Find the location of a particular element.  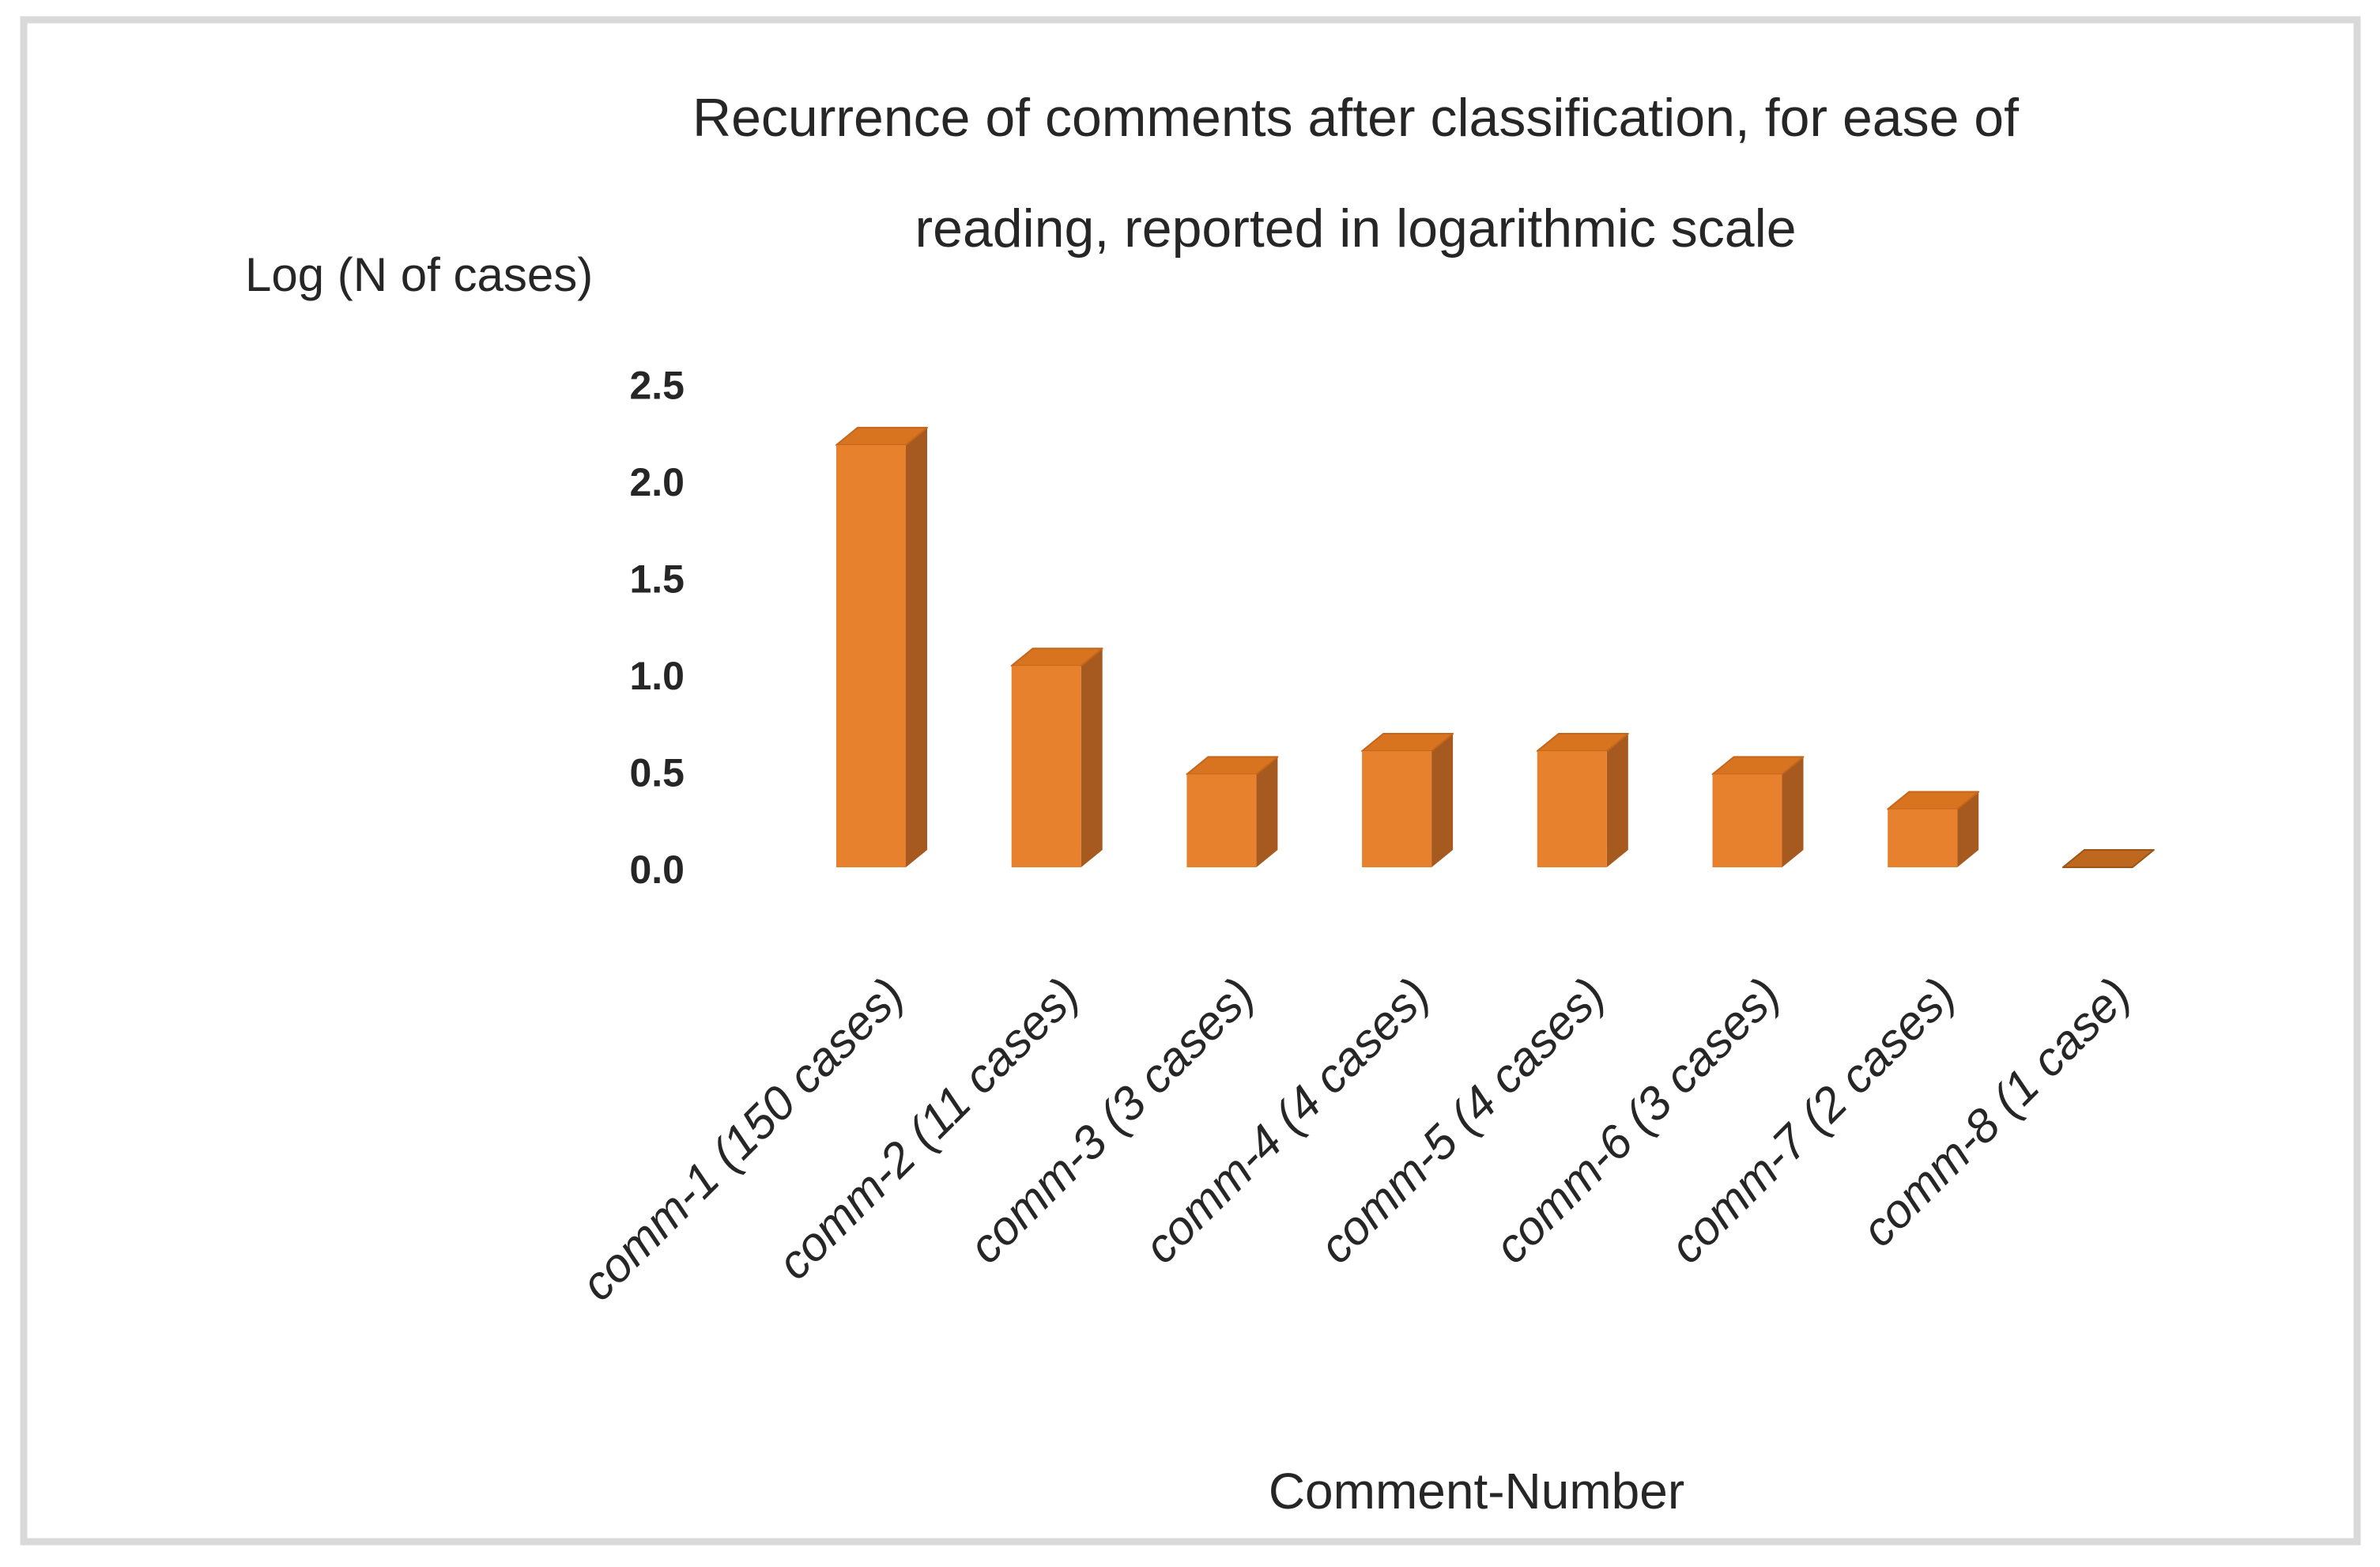

chart-title-line-2: reading, reported in logarithmic scale is located at coordinates (1355, 229).